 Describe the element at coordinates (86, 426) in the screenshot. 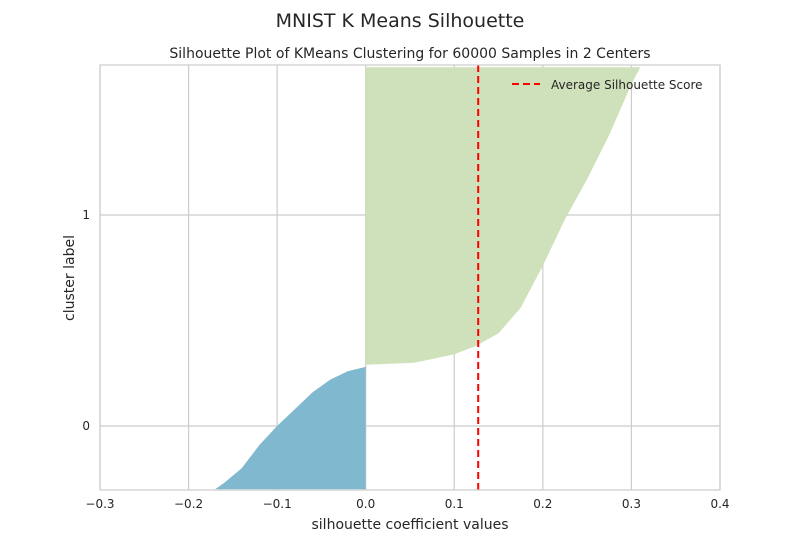

I see `y-tick-label: 0` at that location.